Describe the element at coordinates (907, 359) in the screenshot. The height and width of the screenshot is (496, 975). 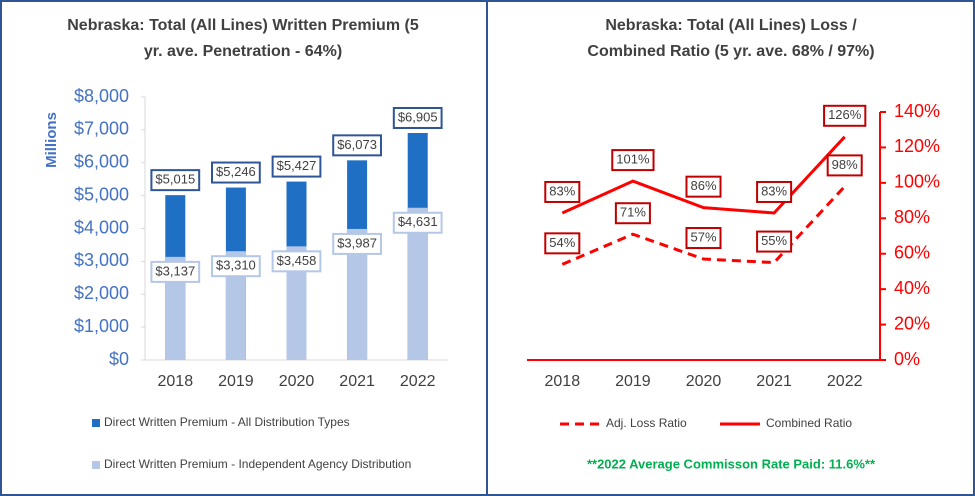
I see `y-tick-label: 0%` at that location.